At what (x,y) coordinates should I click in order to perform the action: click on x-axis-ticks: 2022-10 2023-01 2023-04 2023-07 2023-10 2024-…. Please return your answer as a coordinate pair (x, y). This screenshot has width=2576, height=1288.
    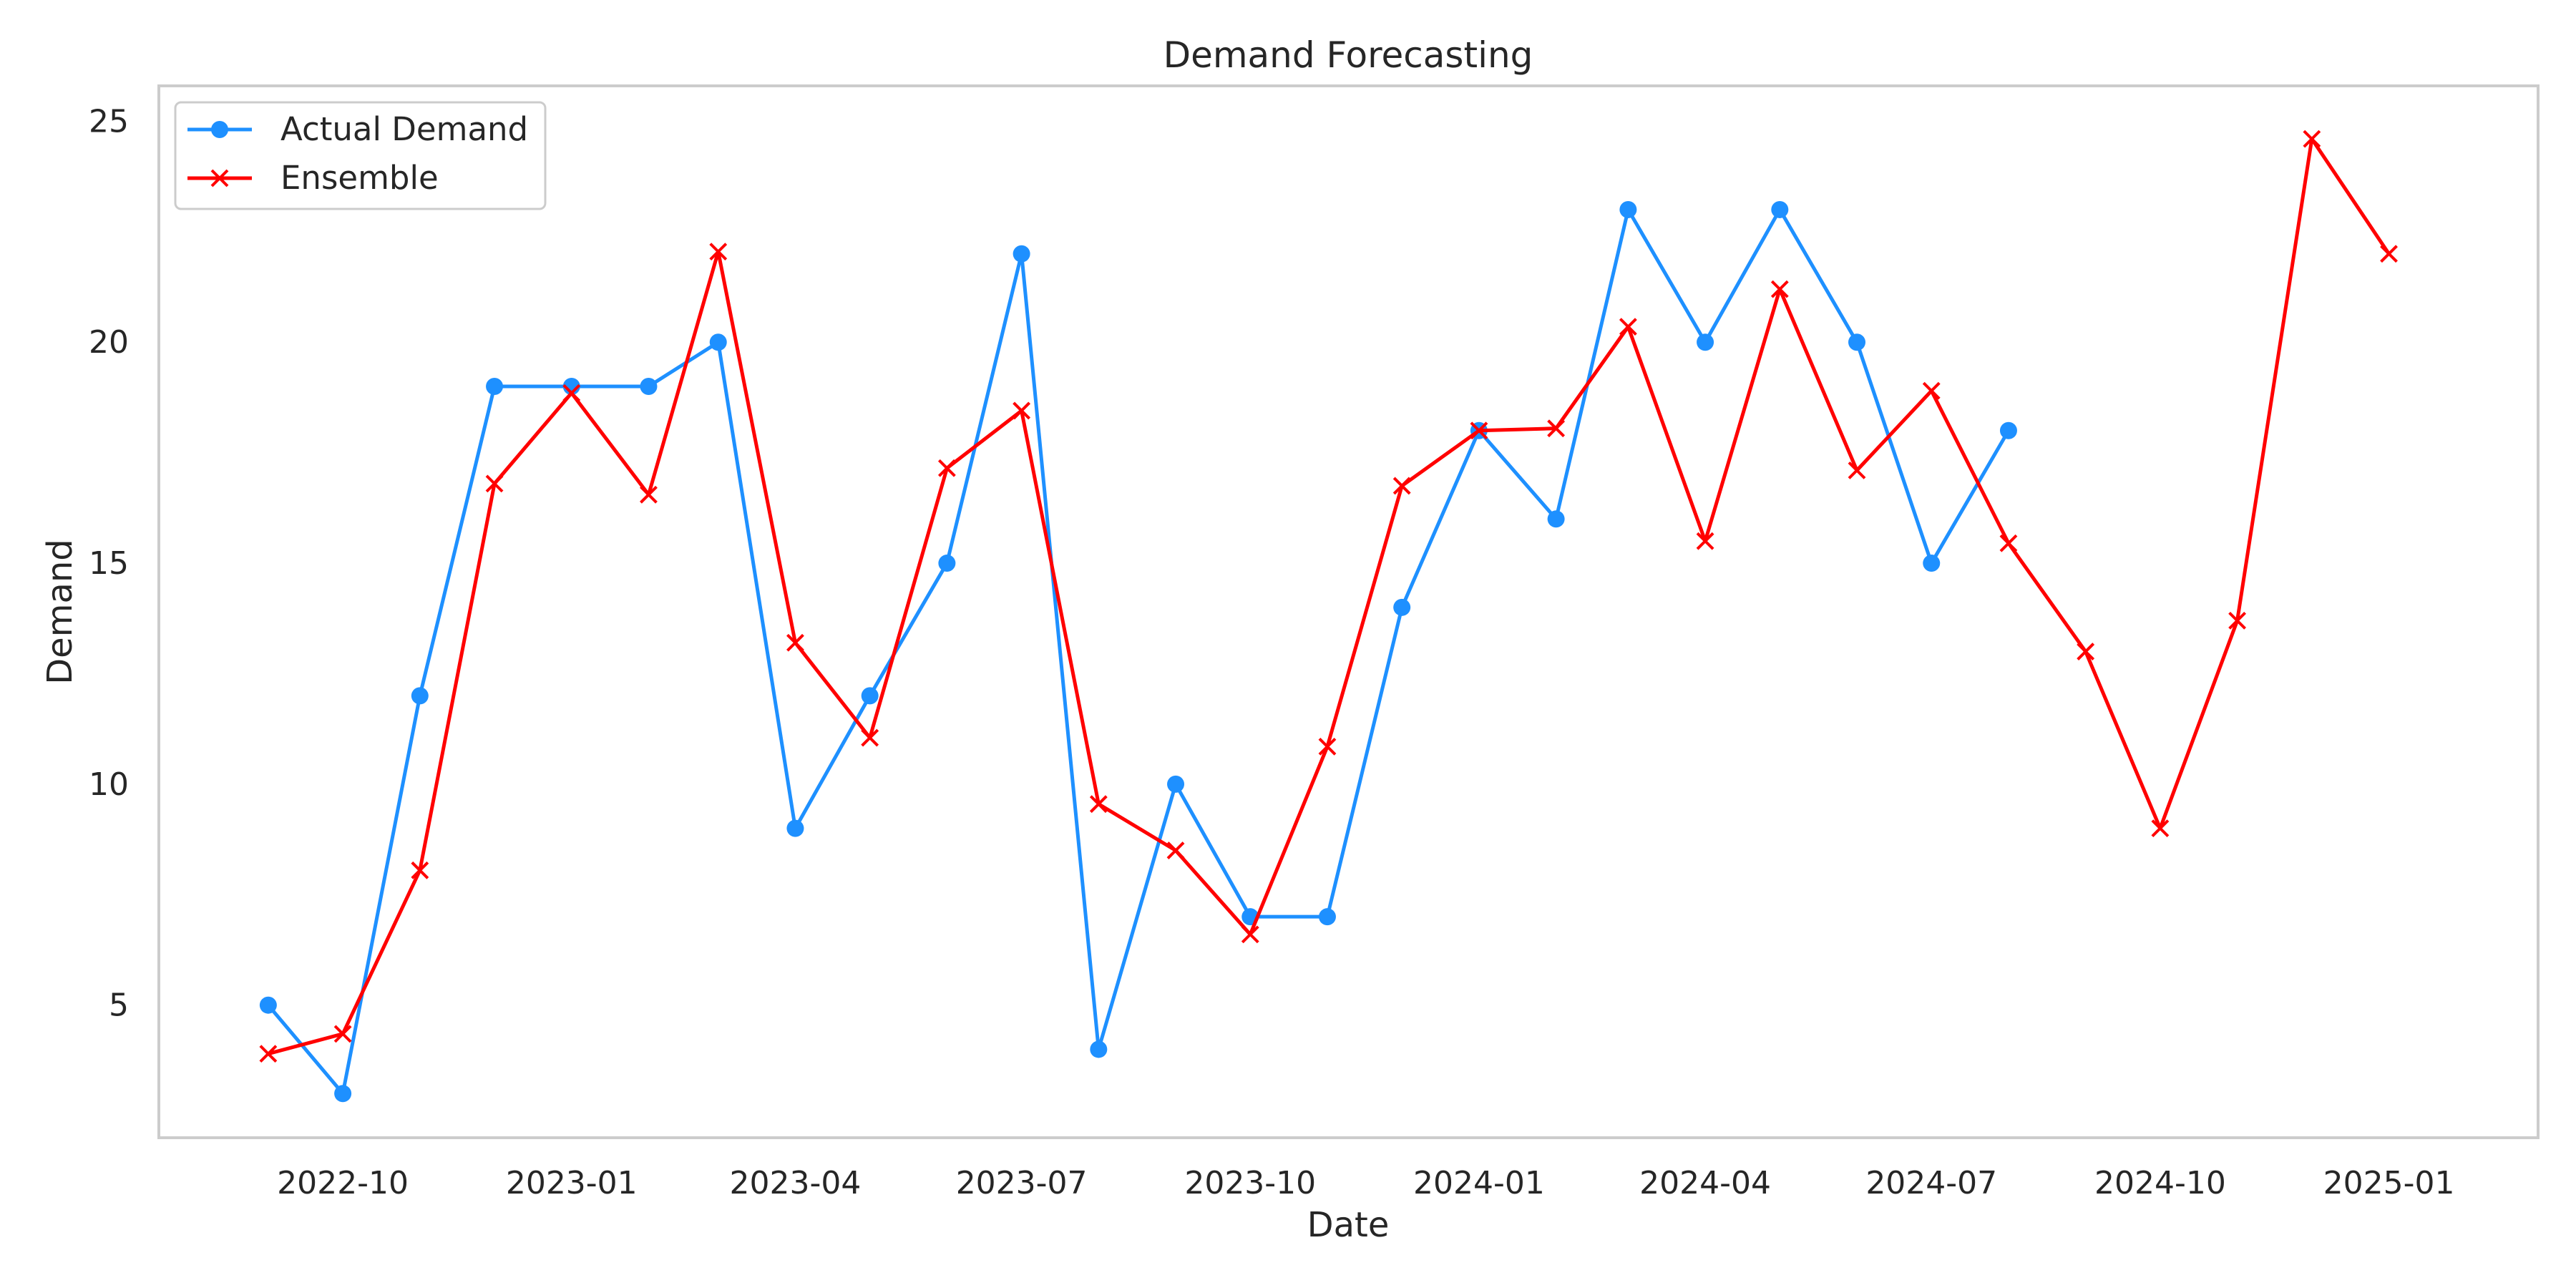
    Looking at the image, I should click on (1365, 1183).